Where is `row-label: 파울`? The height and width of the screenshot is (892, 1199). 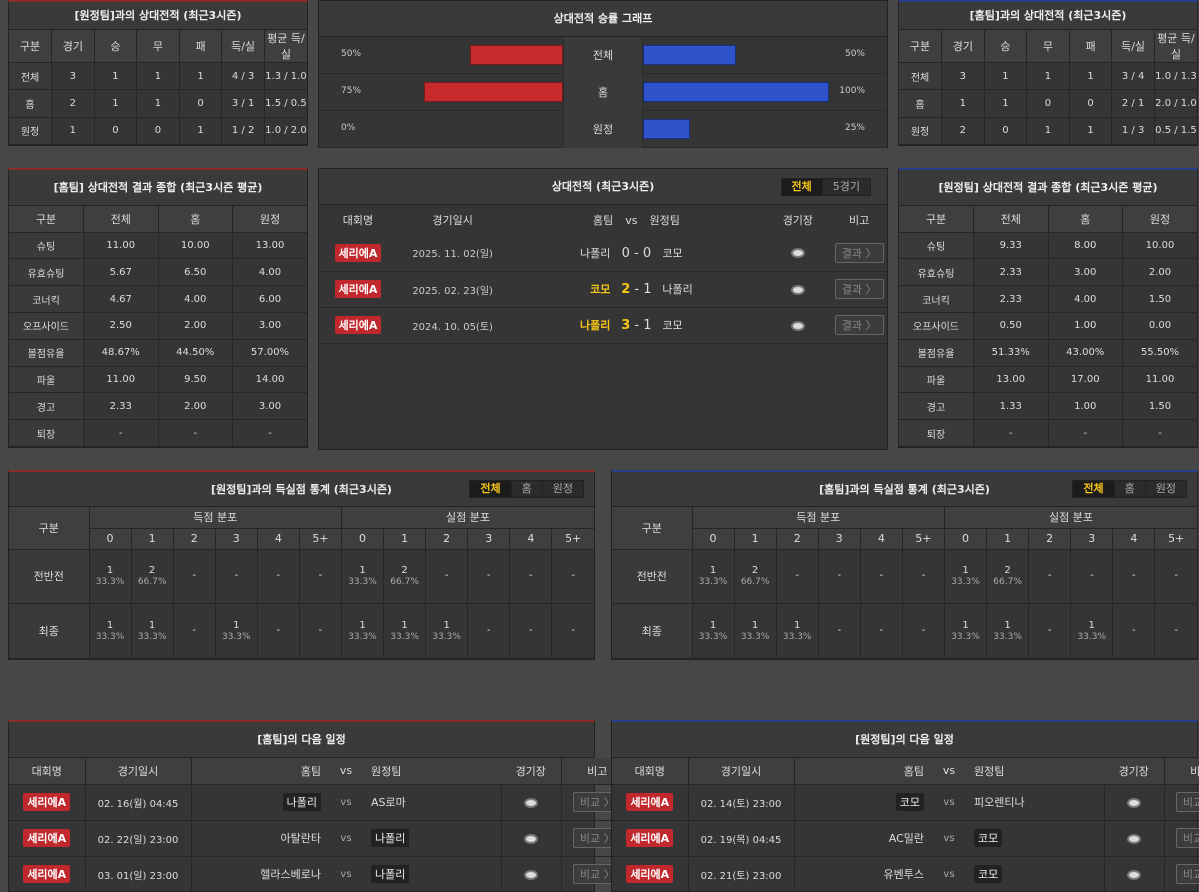 row-label: 파울 is located at coordinates (46, 380).